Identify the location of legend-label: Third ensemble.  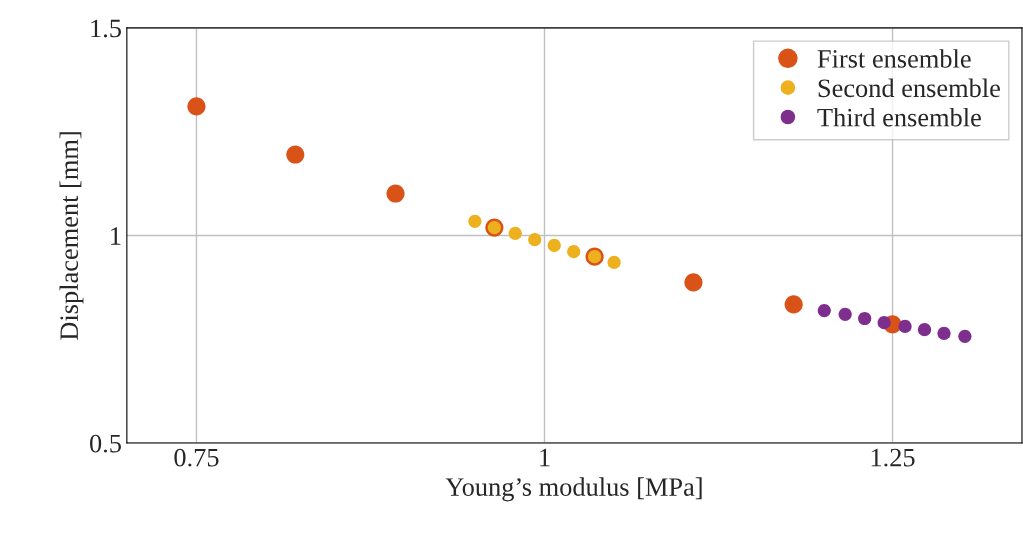
(899, 117).